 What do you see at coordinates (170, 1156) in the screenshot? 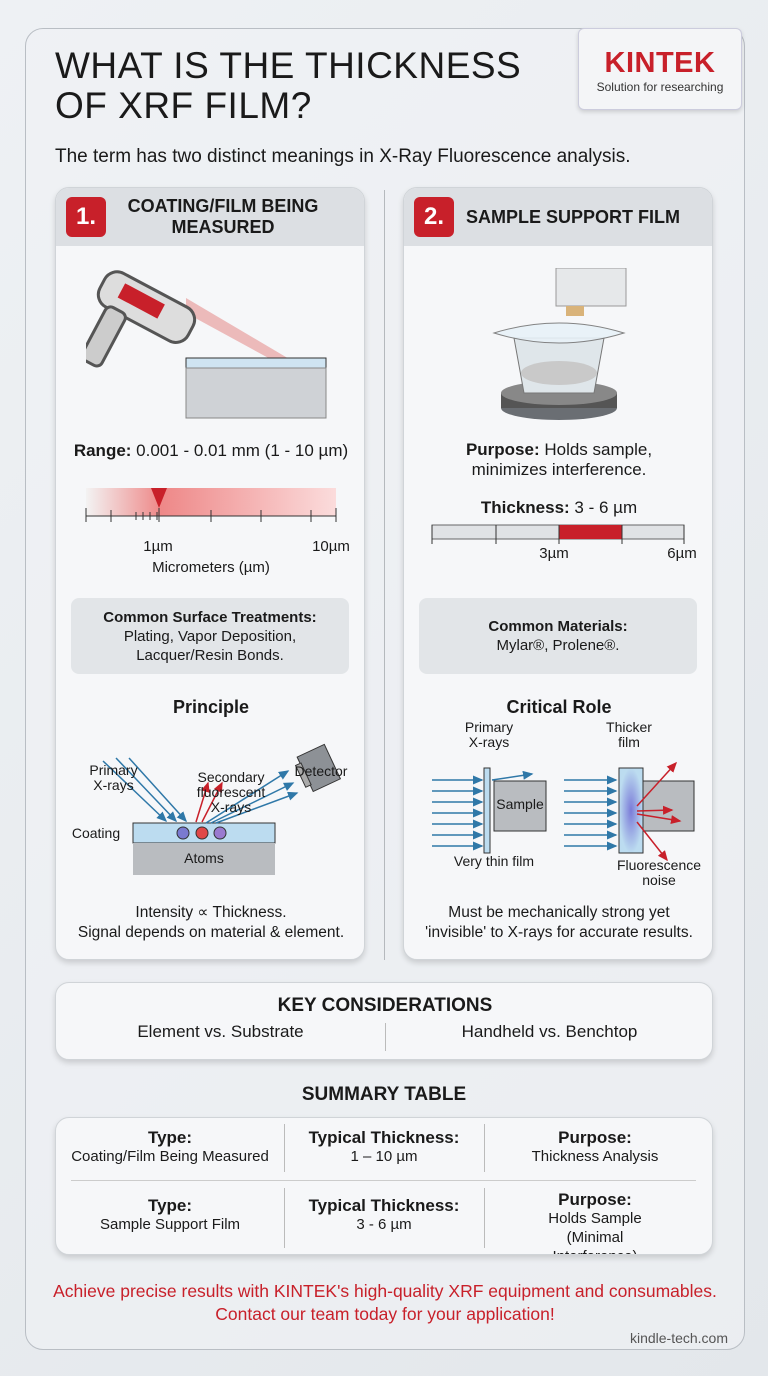
I see `cell-value: Coating/Film Being Measured` at bounding box center [170, 1156].